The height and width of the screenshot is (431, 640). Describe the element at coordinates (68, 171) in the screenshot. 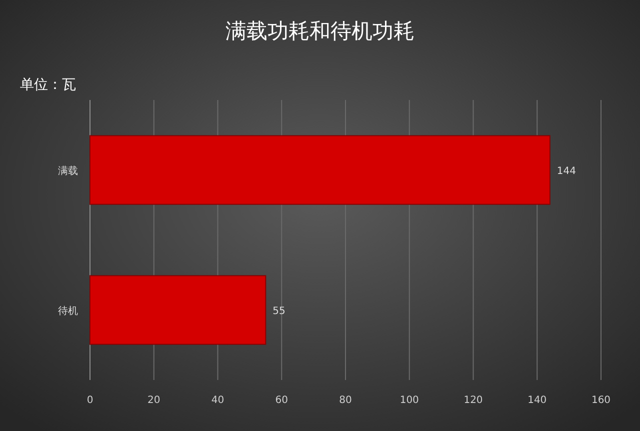

I see `y-tick-label: 满载` at that location.